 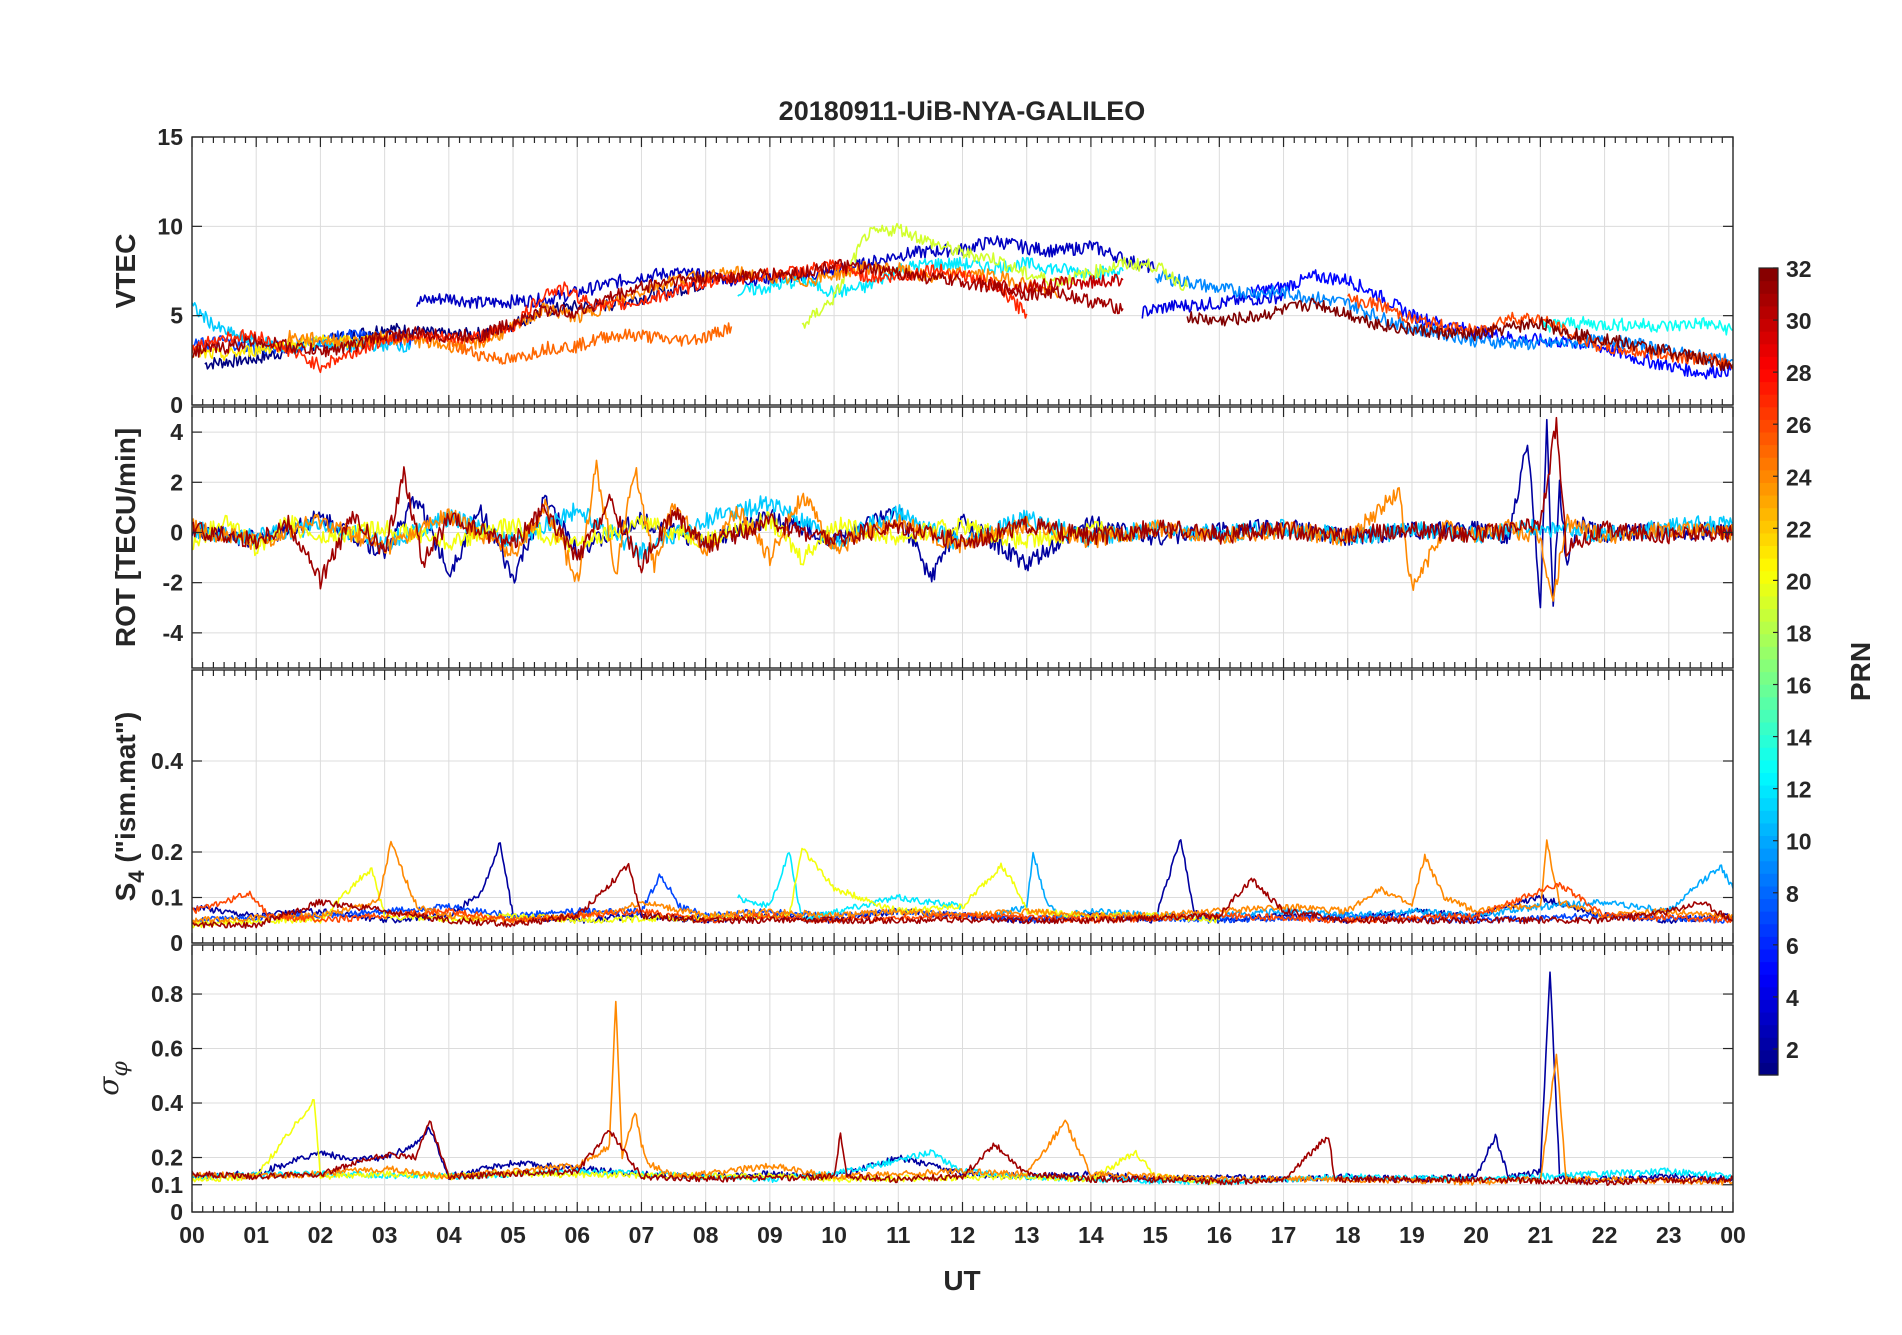 I want to click on x-tick-label: 08, so click(x=706, y=1235).